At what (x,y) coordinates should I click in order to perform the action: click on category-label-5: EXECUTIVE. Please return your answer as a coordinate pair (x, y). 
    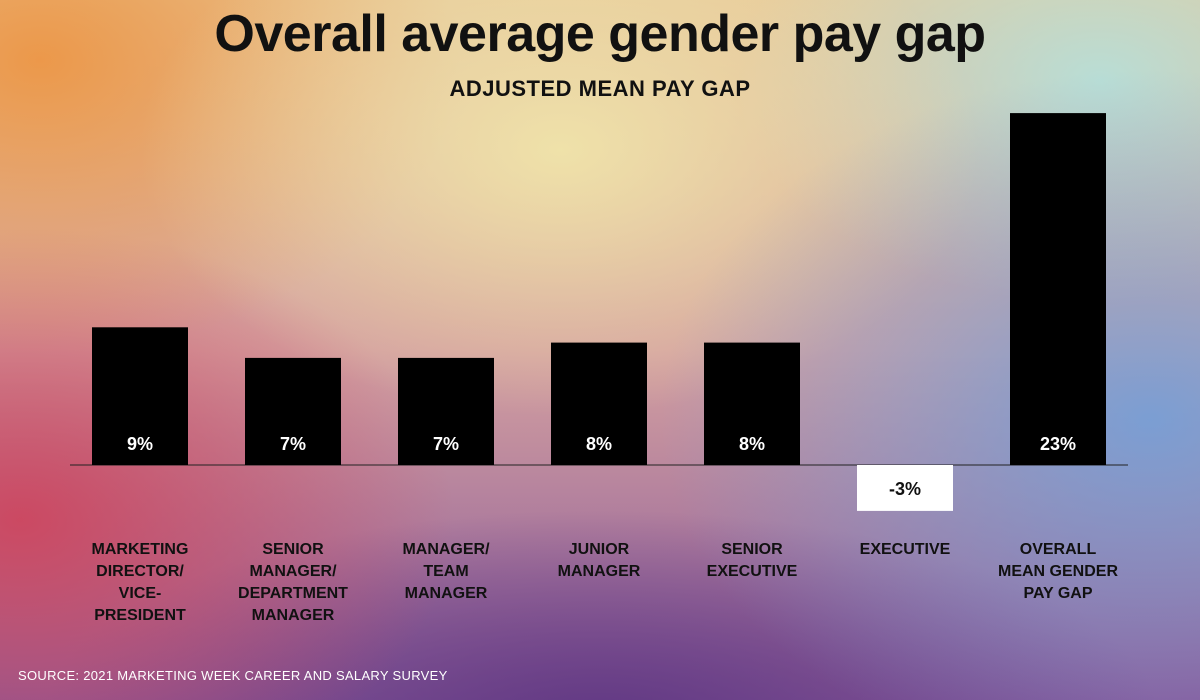
    Looking at the image, I should click on (905, 549).